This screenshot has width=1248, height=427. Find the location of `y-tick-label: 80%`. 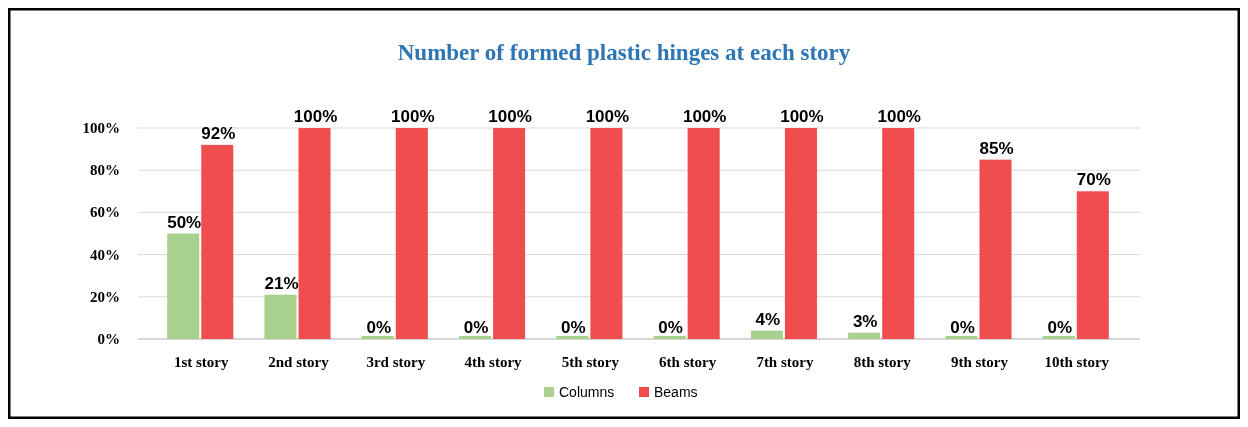

y-tick-label: 80% is located at coordinates (105, 170).